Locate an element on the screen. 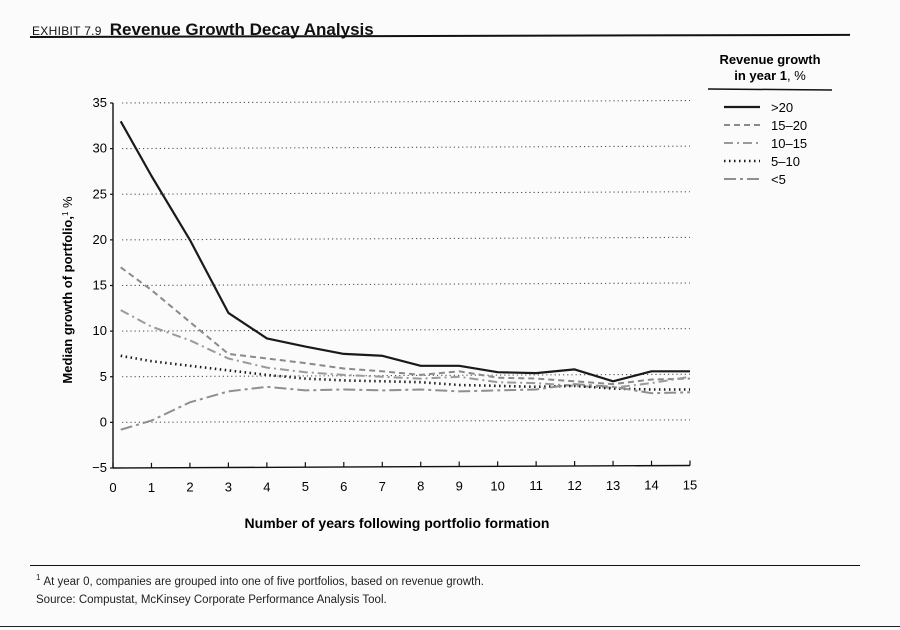  x-tick-label: 0 is located at coordinates (112, 487).